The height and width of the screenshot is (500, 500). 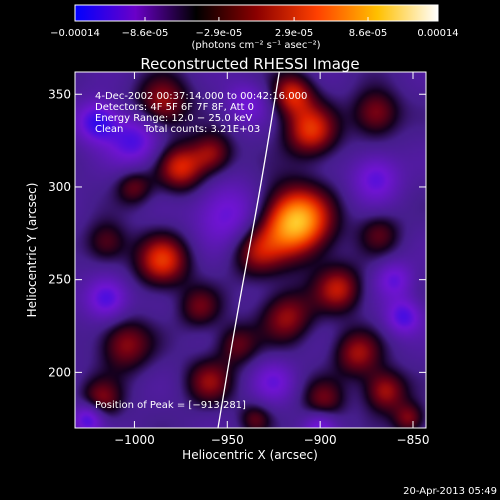 I want to click on y-tick-label: 300, so click(x=59, y=187).